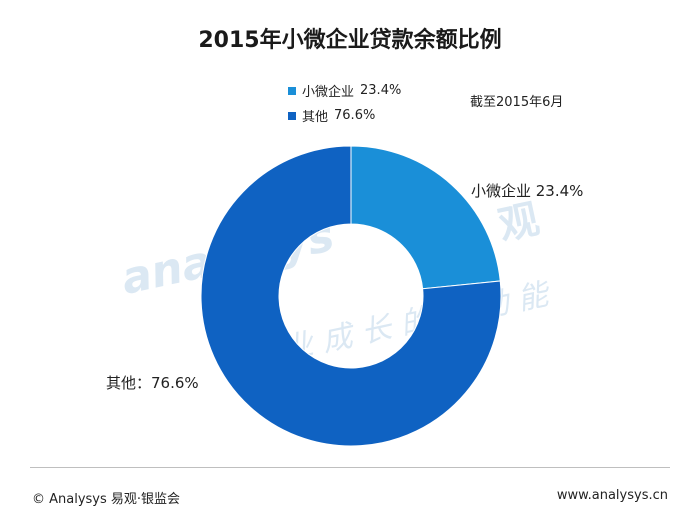  Describe the element at coordinates (315, 117) in the screenshot. I see `legend-label-other: 其他` at that location.